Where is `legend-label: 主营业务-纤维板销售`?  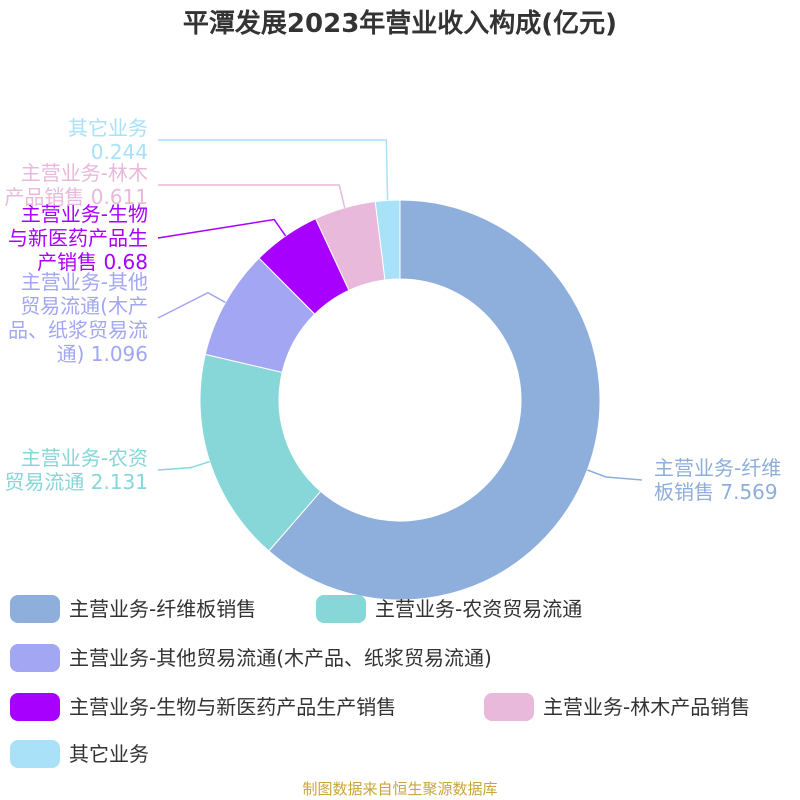
legend-label: 主营业务-纤维板销售 is located at coordinates (162, 609).